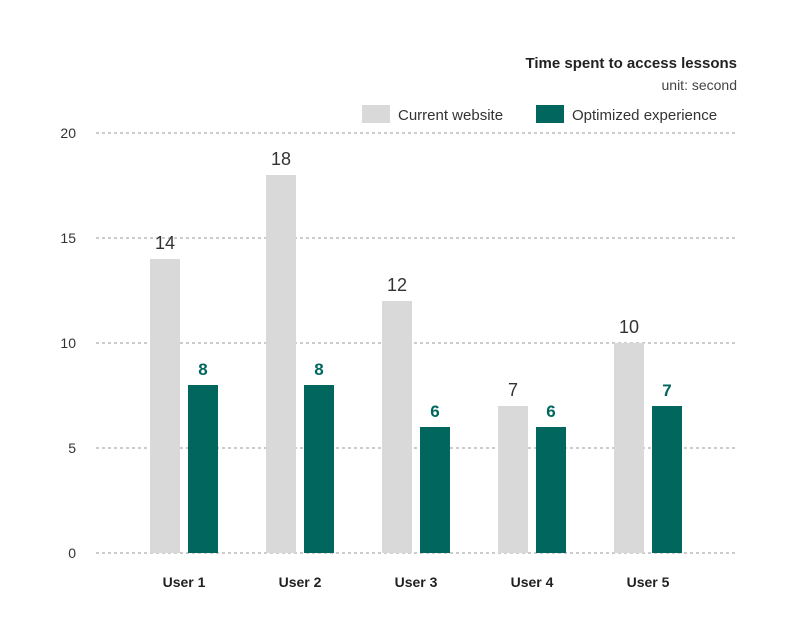 This screenshot has height=640, width=800. I want to click on data-label-current: 18, so click(281, 159).